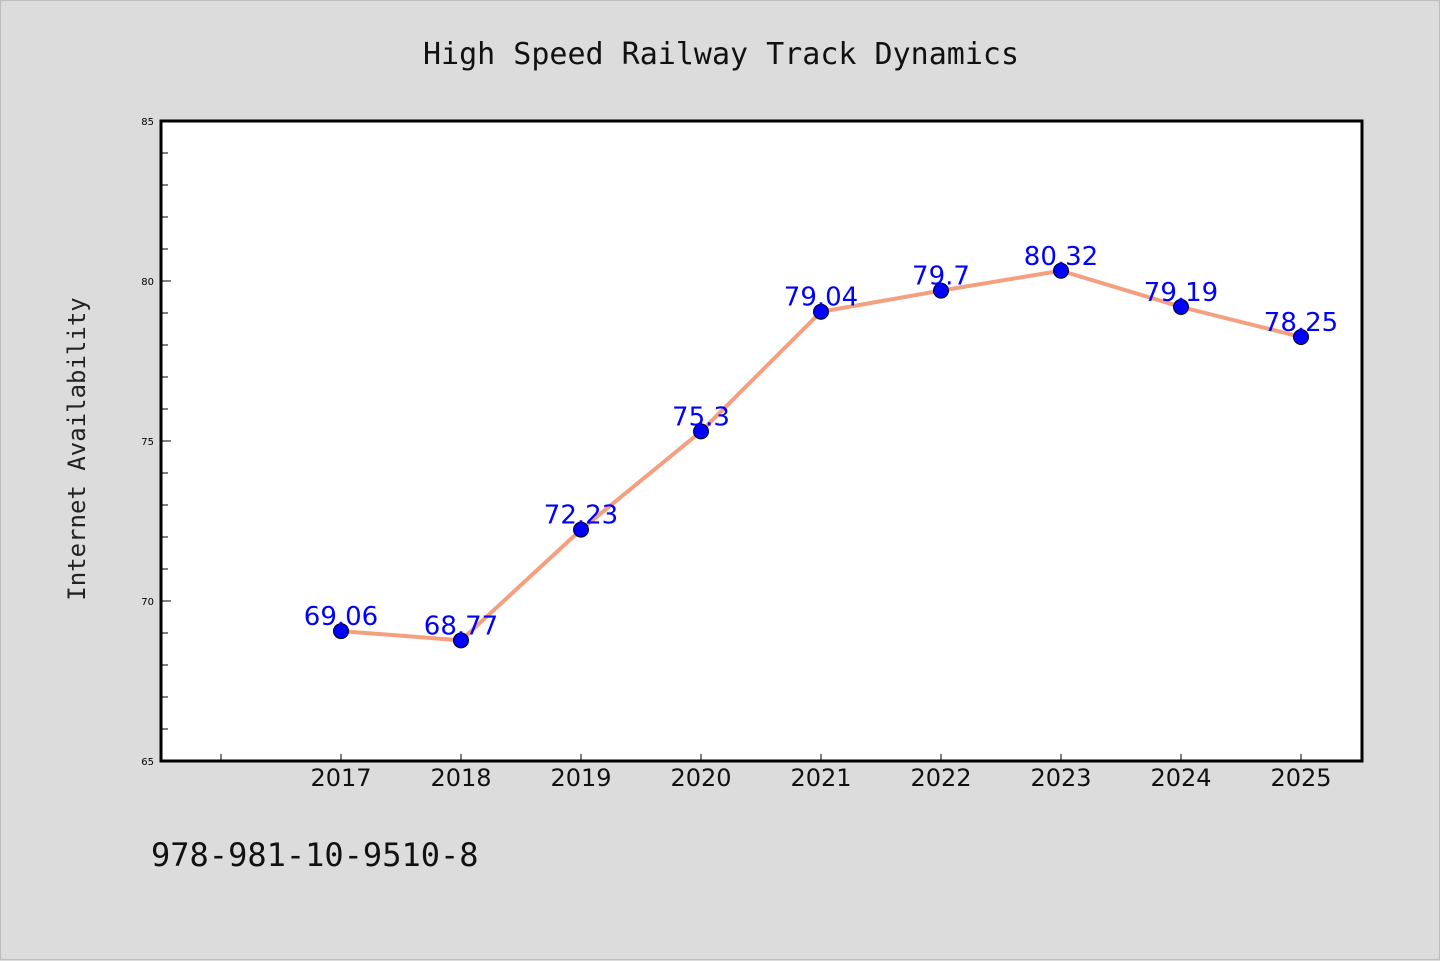  Describe the element at coordinates (721, 54) in the screenshot. I see `chart-title: High Speed Railway Track Dynamics` at that location.